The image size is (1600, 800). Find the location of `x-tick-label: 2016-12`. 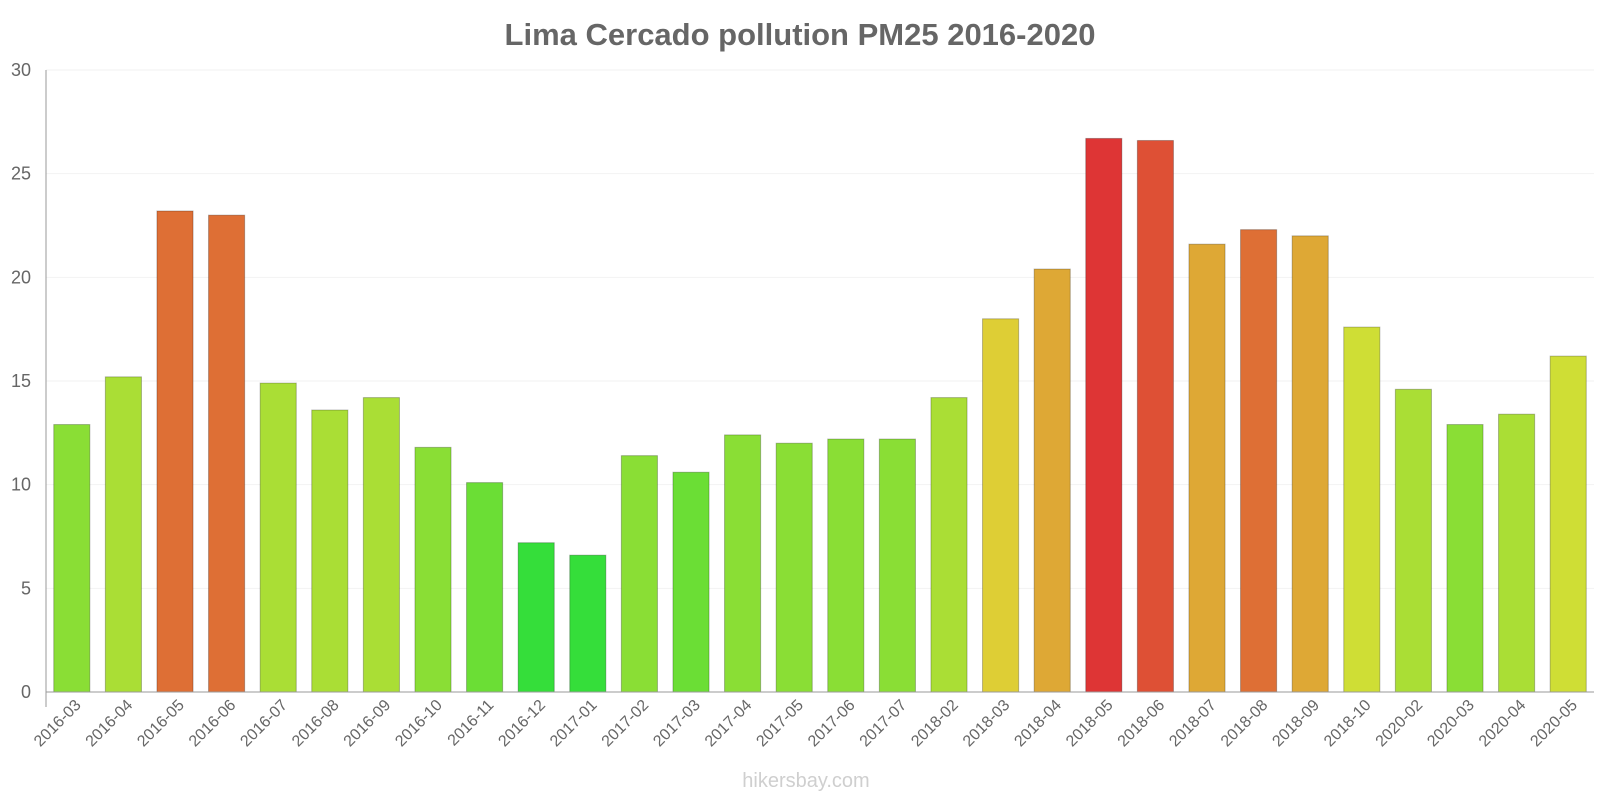

x-tick-label: 2016-12 is located at coordinates (522, 724).